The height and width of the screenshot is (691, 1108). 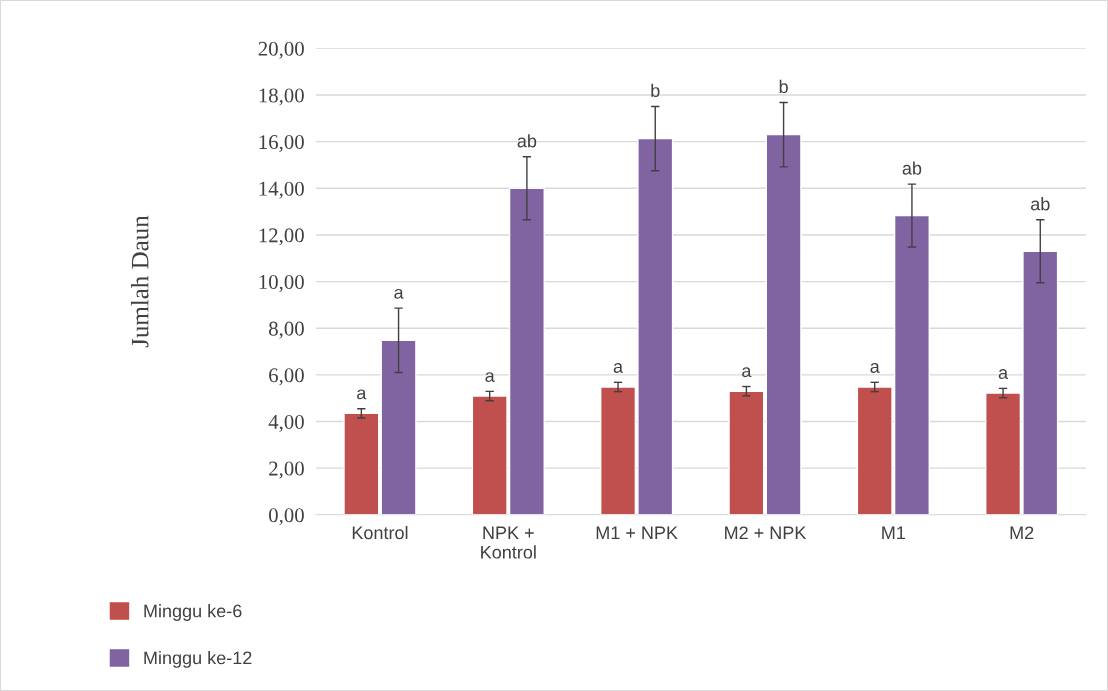 What do you see at coordinates (1022, 532) in the screenshot?
I see `x-tick-label: M2` at bounding box center [1022, 532].